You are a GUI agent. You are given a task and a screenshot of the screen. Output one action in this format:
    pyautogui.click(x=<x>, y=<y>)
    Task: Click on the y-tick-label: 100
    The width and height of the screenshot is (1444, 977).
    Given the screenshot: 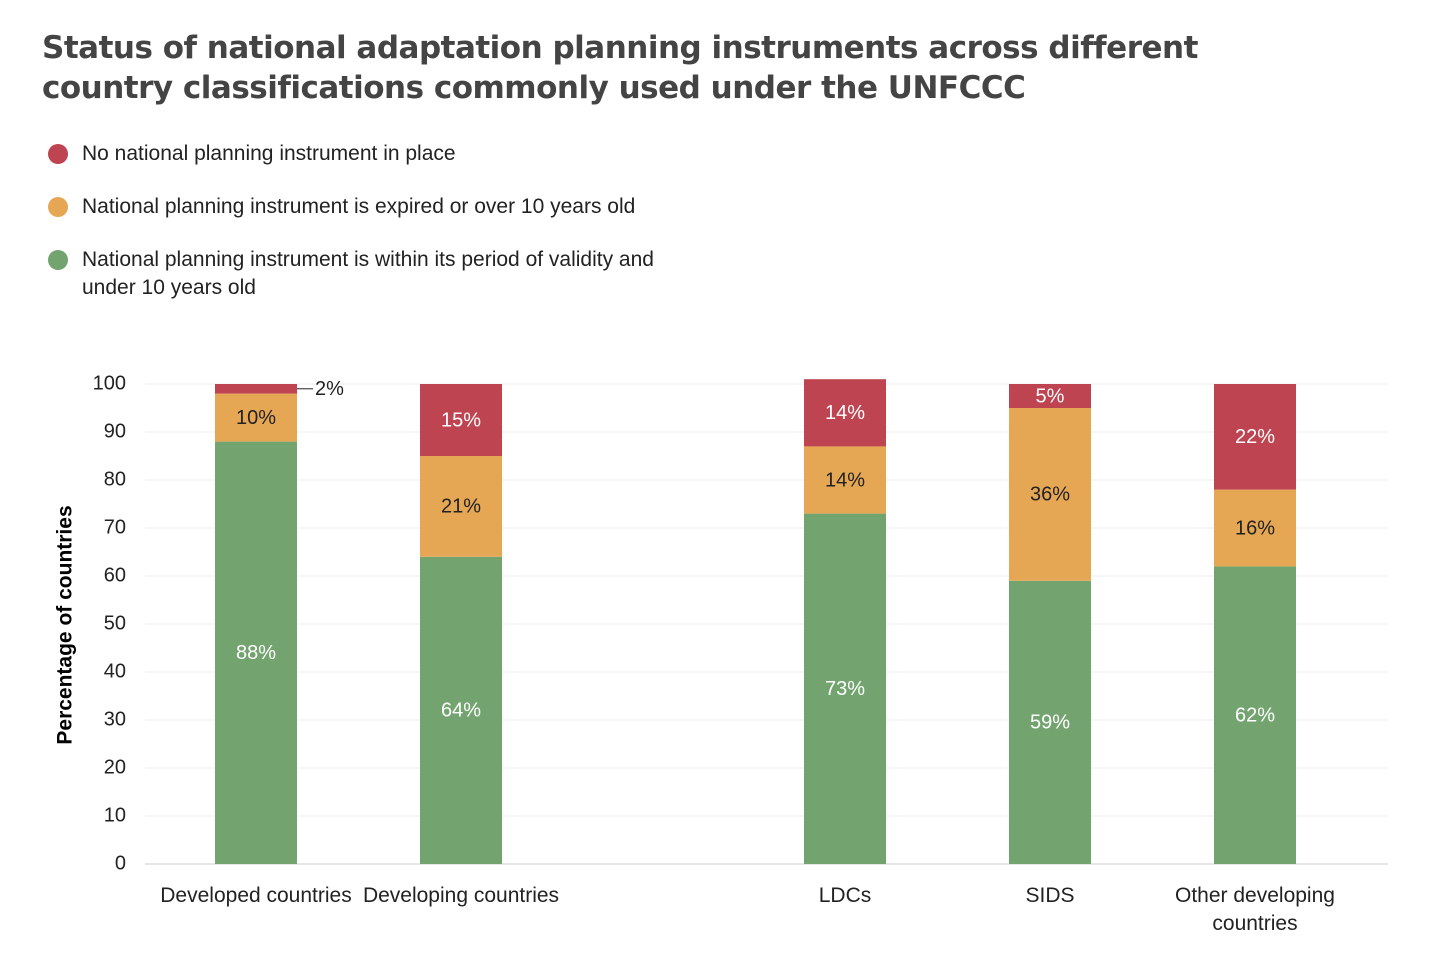 What is the action you would take?
    pyautogui.click(x=109, y=383)
    